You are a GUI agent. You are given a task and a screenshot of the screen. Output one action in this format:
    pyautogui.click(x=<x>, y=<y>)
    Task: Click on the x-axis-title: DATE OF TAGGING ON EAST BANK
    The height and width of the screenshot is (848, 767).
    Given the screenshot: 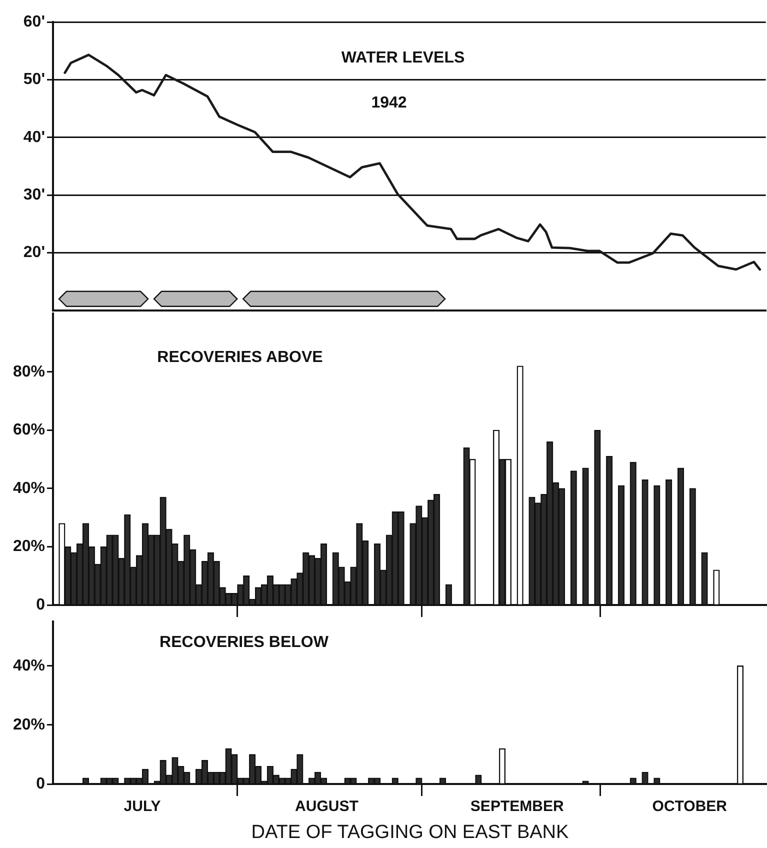 What is the action you would take?
    pyautogui.click(x=410, y=832)
    